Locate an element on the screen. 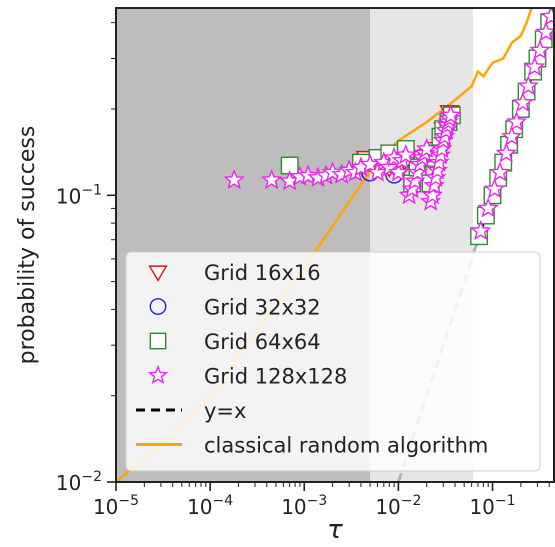  square-marker is located at coordinates (158, 341).